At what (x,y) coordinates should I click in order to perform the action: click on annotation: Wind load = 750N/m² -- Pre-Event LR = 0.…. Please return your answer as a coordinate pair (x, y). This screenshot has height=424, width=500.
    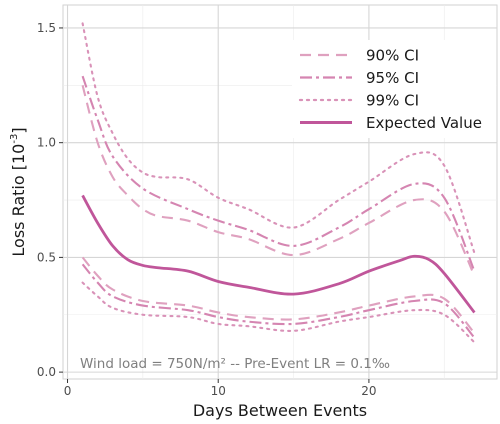
    Looking at the image, I should click on (235, 364).